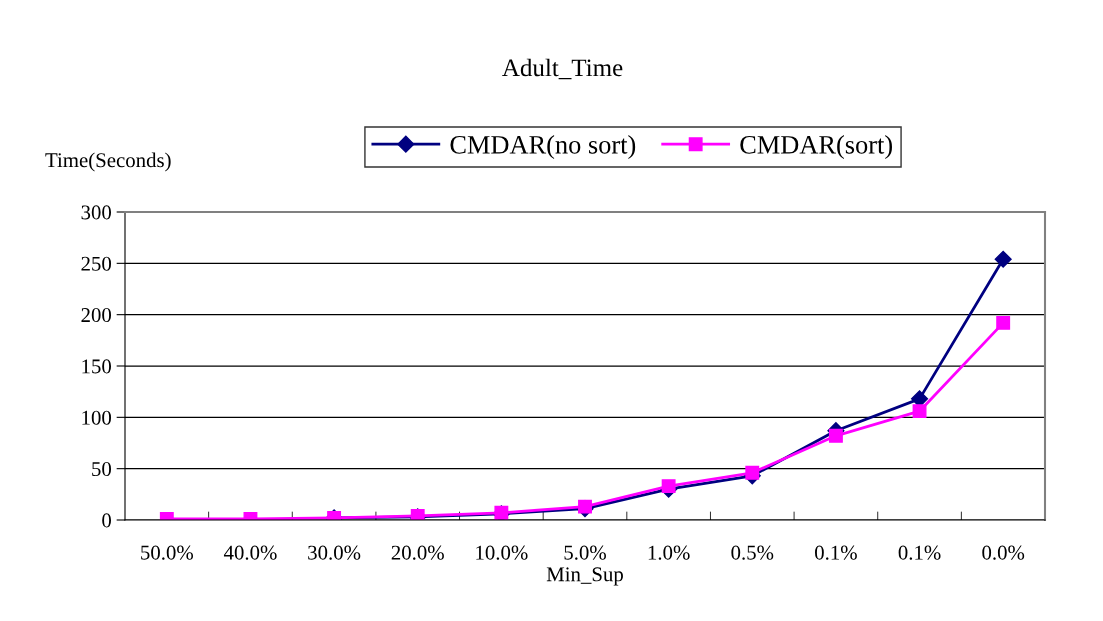 This screenshot has height=621, width=1103. I want to click on y-tick-label: 250, so click(96, 263).